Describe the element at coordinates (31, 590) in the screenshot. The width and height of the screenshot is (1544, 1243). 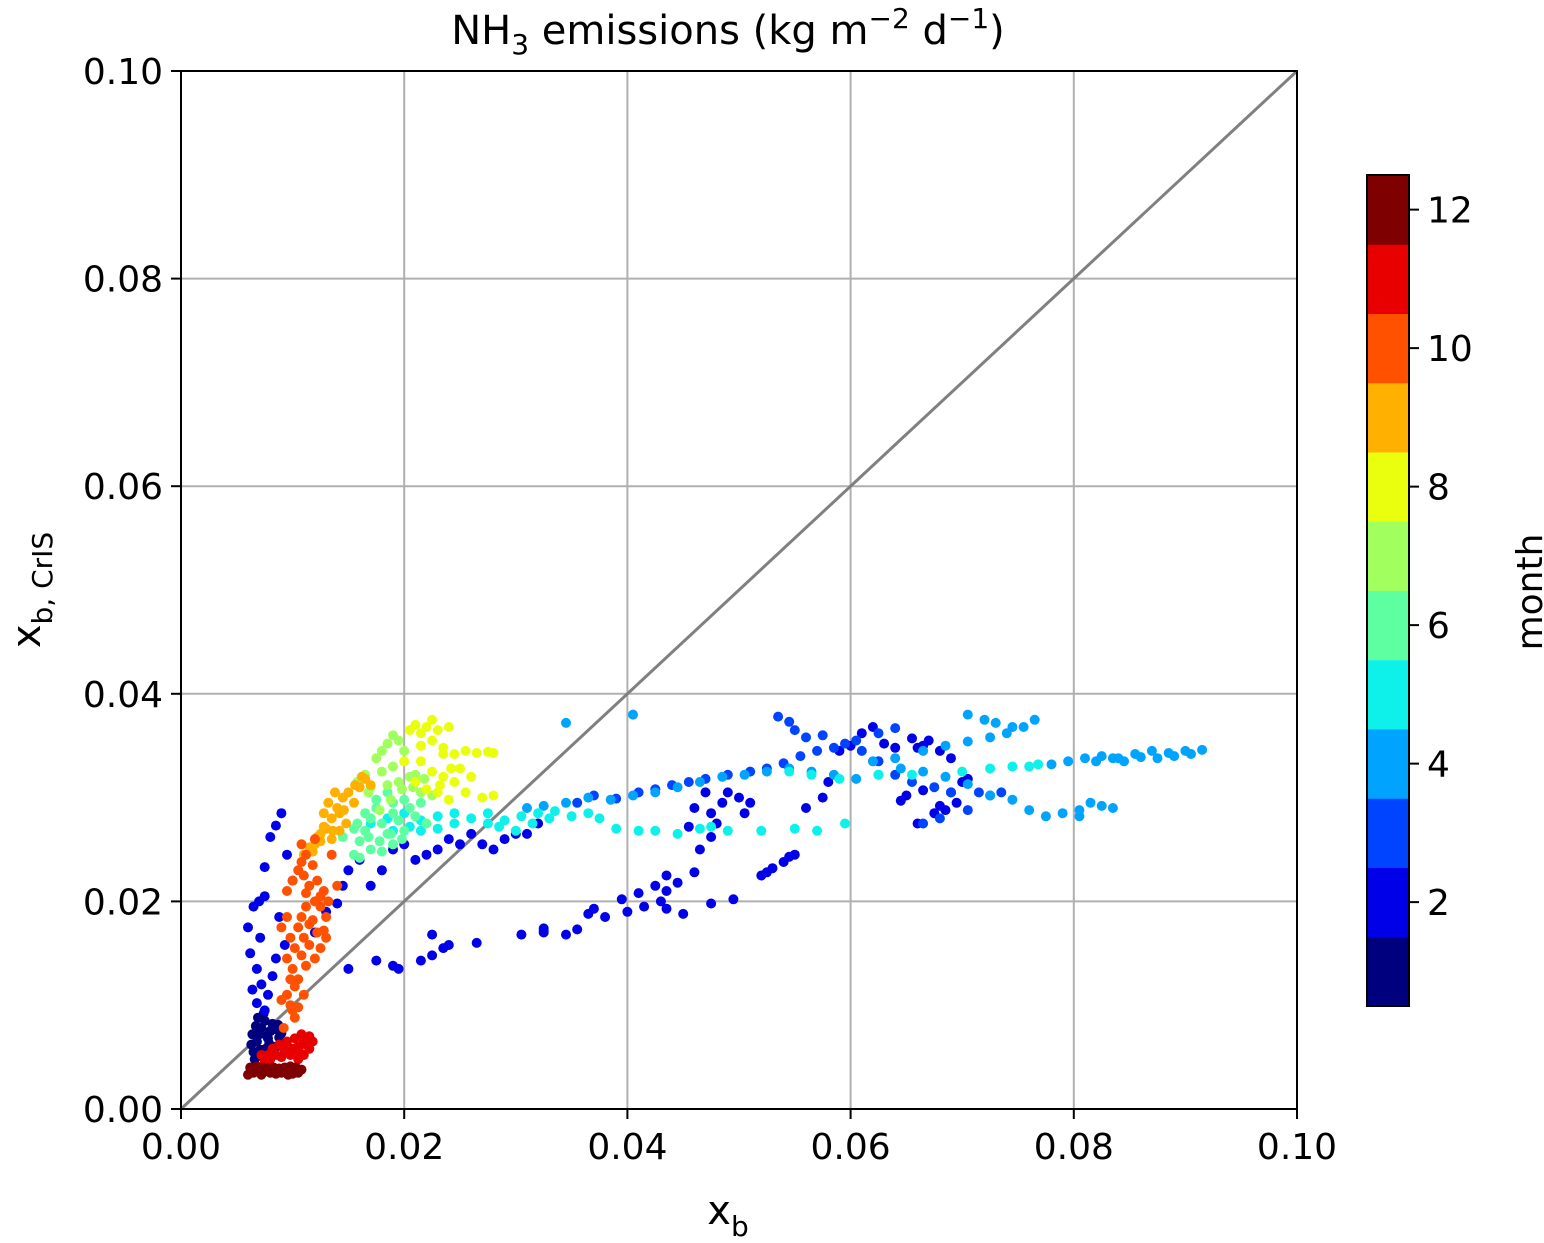
I see `y-axis-label: xb, CrIS` at that location.